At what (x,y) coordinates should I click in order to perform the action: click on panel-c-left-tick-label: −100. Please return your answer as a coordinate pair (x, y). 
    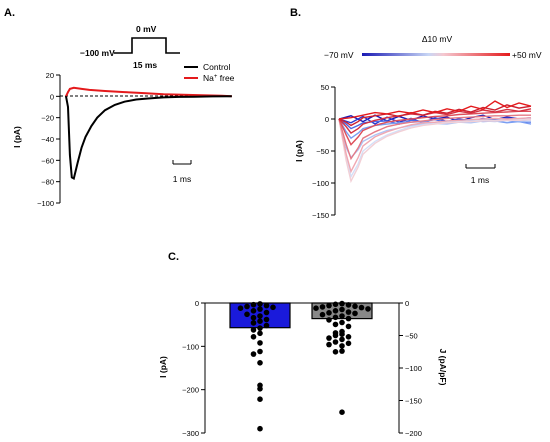
    Looking at the image, I should click on (190, 346).